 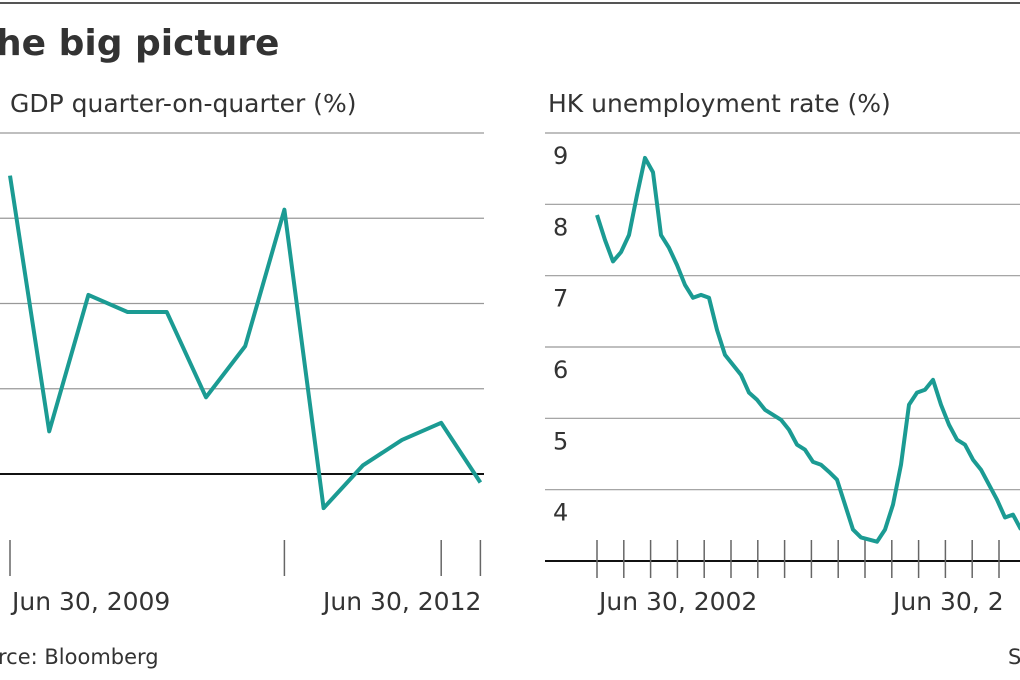 What do you see at coordinates (79, 657) in the screenshot?
I see `source: rce: Bloomberg` at bounding box center [79, 657].